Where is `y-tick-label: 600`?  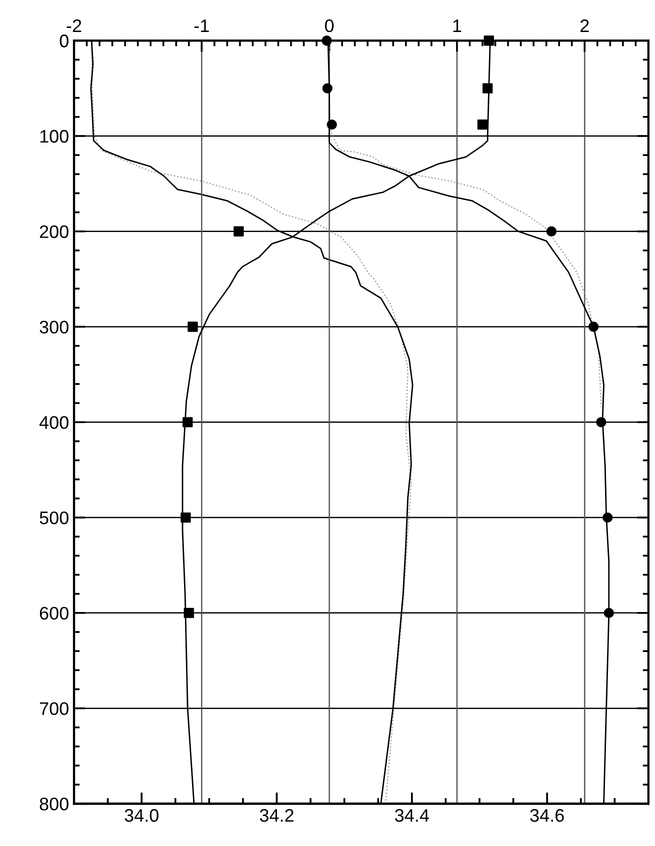
y-tick-label: 600 is located at coordinates (54, 613).